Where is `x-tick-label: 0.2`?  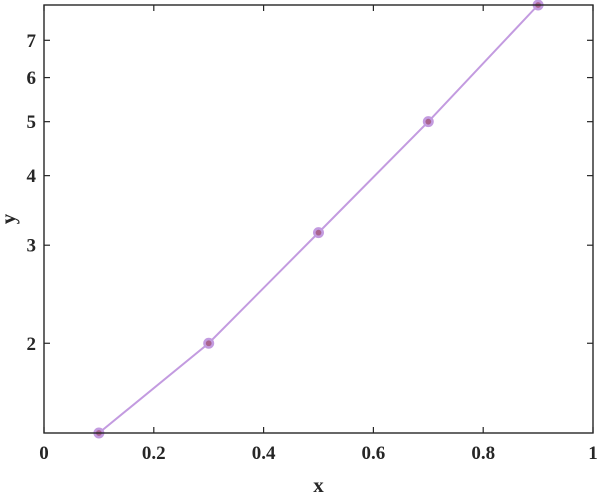 x-tick-label: 0.2 is located at coordinates (154, 453).